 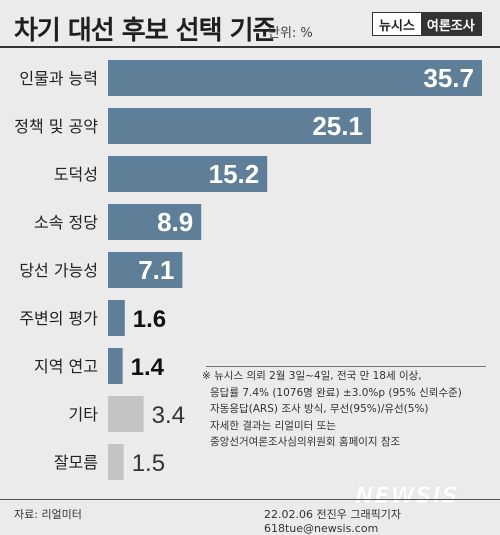 What do you see at coordinates (58, 78) in the screenshot?
I see `category-label: 인물과 능력` at bounding box center [58, 78].